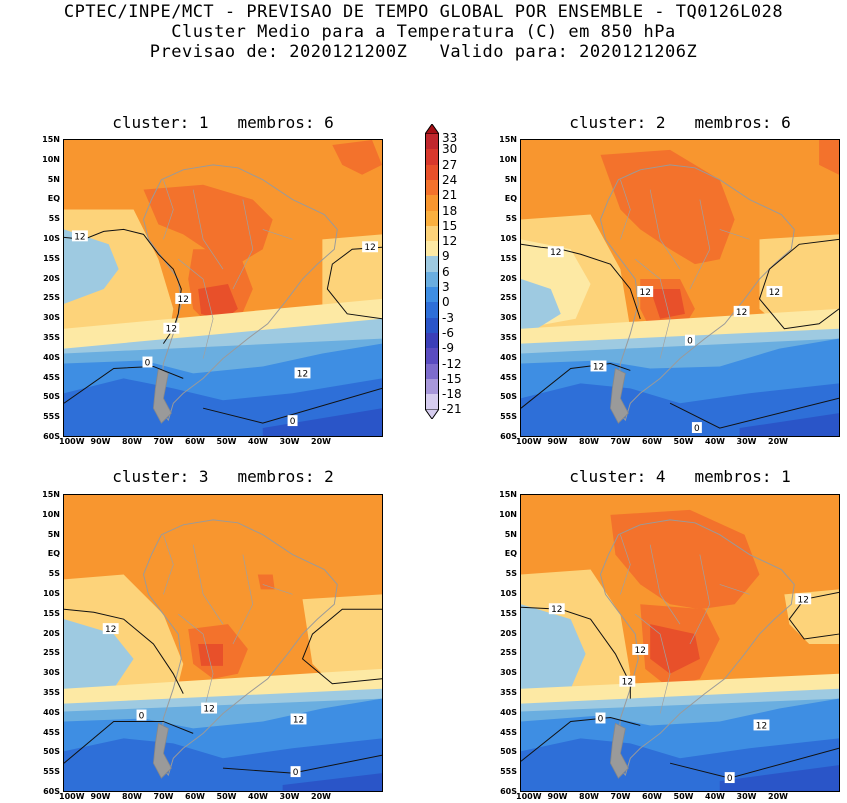 The width and height of the screenshot is (847, 803). I want to click on continent-outline, so click(697, 648).